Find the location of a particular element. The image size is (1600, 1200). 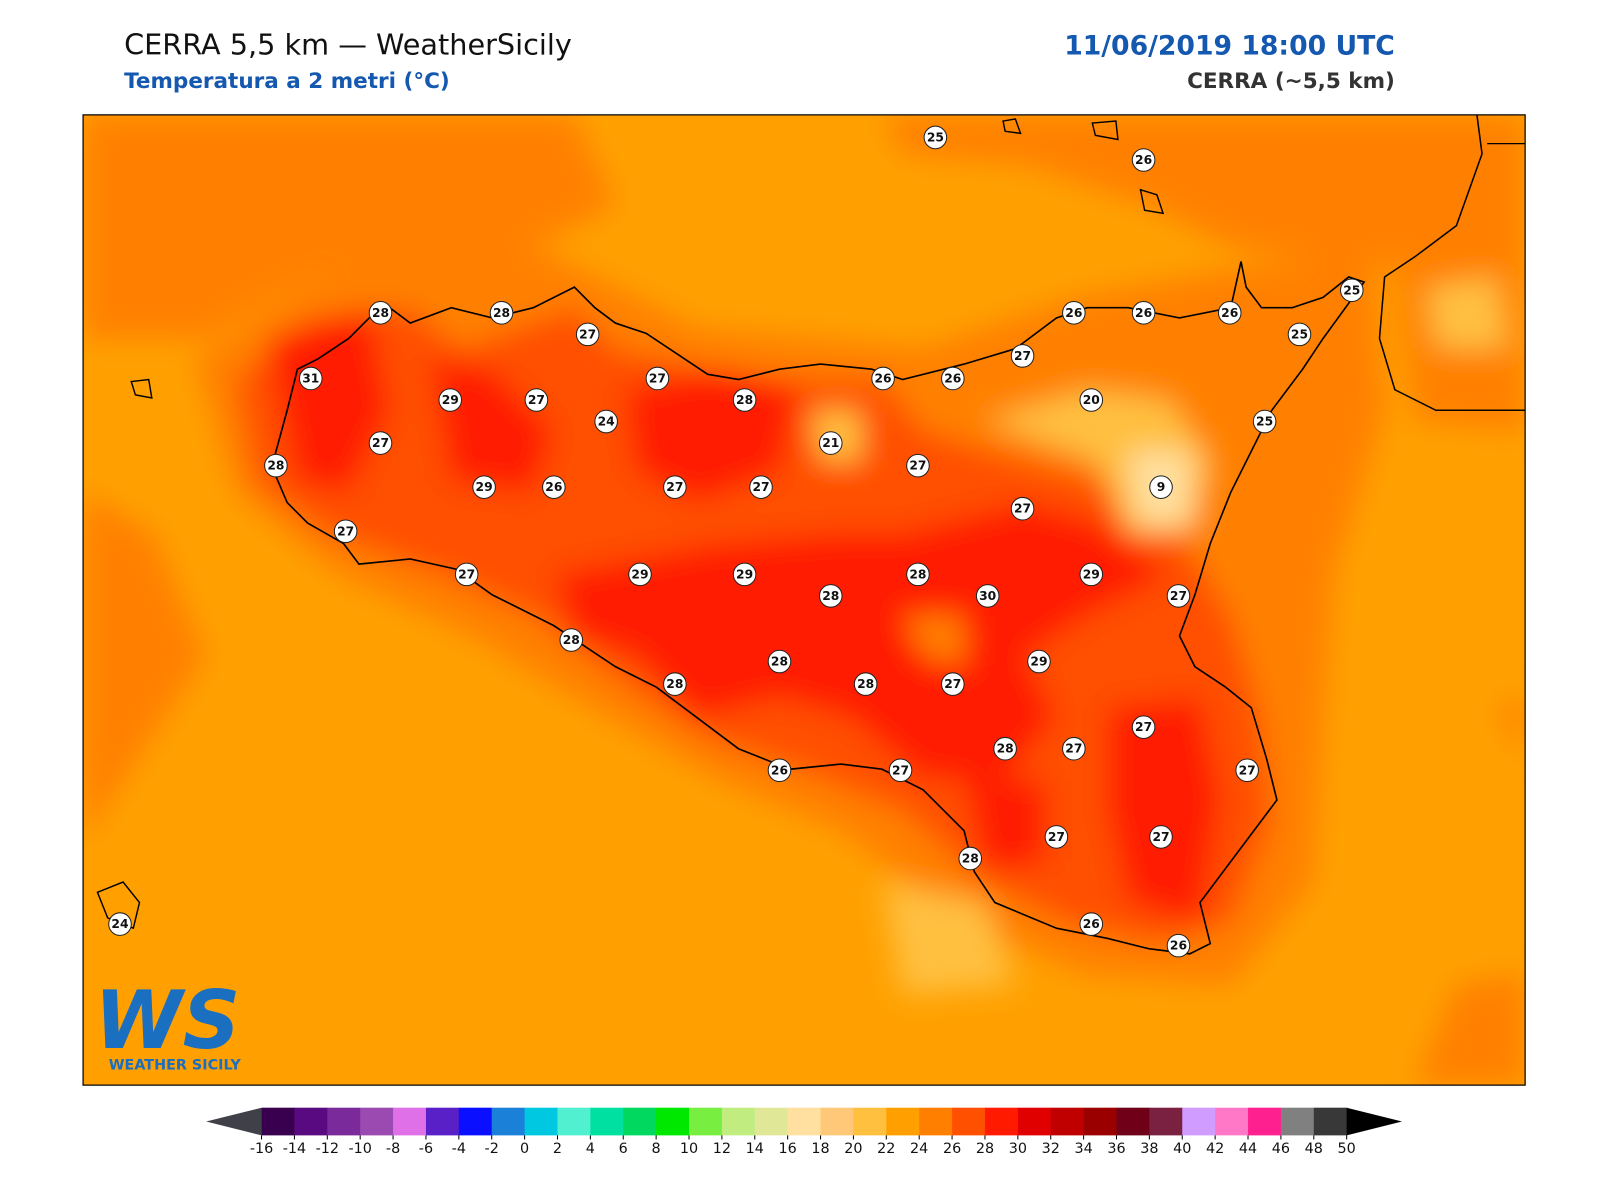

station-value: 24 is located at coordinates (606, 422).